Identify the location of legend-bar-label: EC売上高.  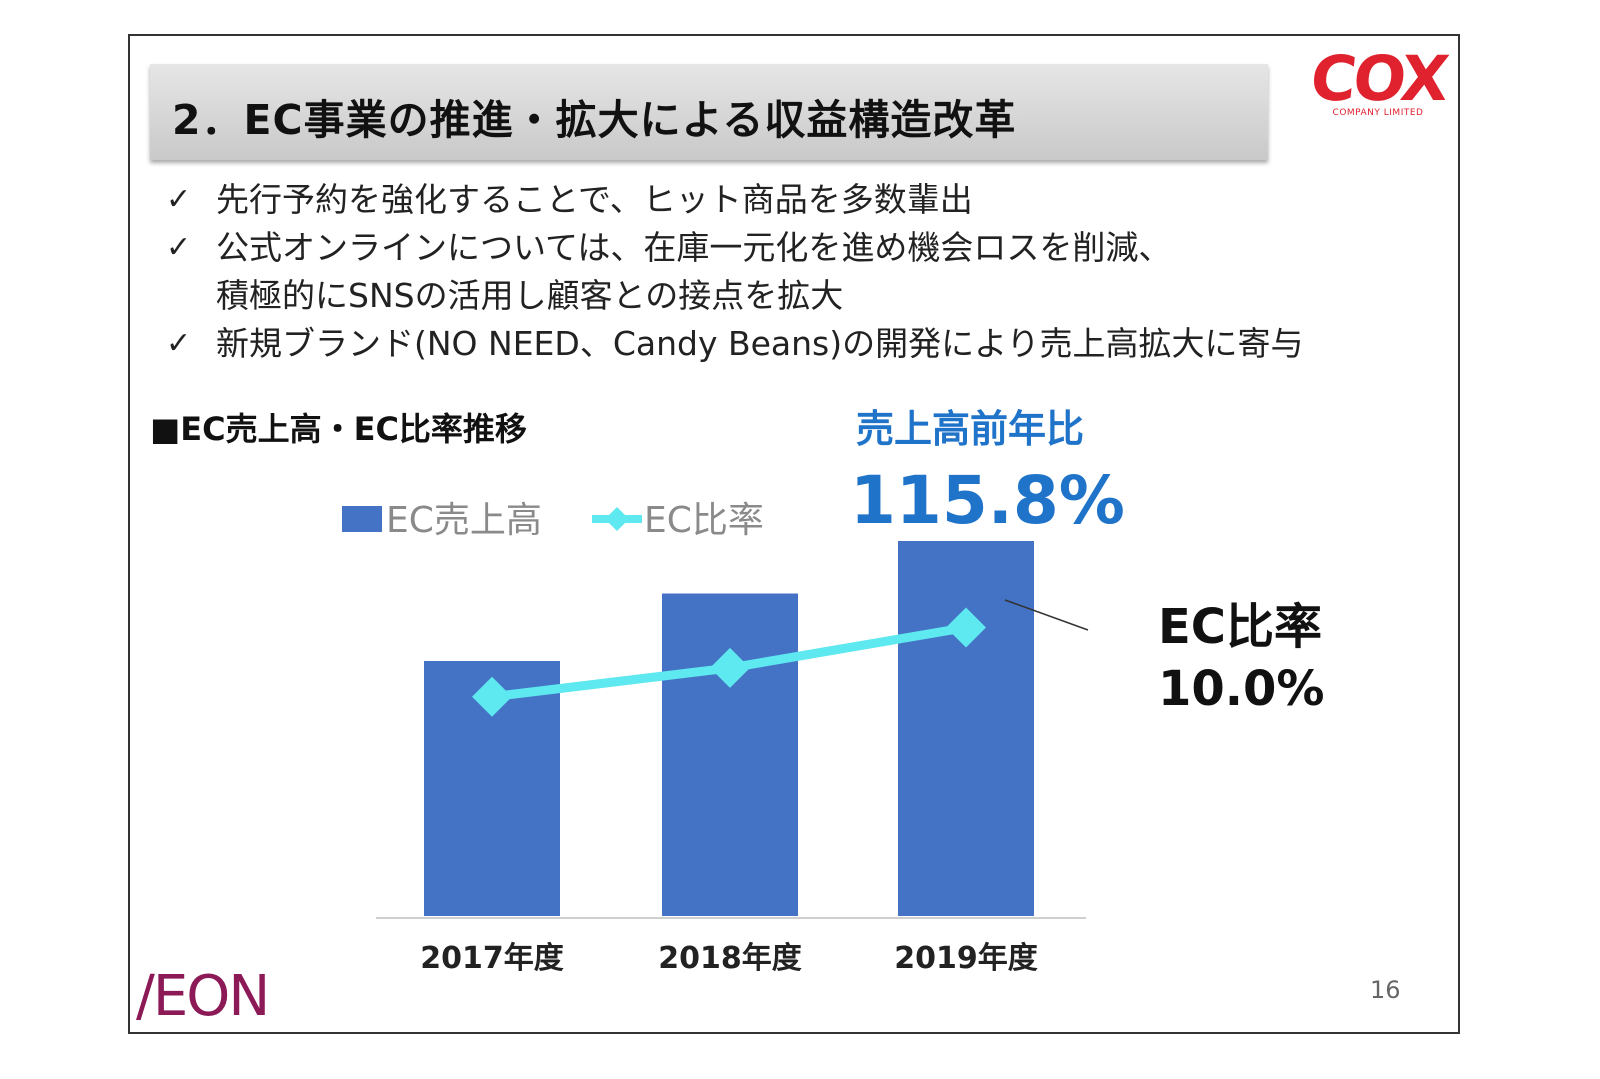
(464, 520).